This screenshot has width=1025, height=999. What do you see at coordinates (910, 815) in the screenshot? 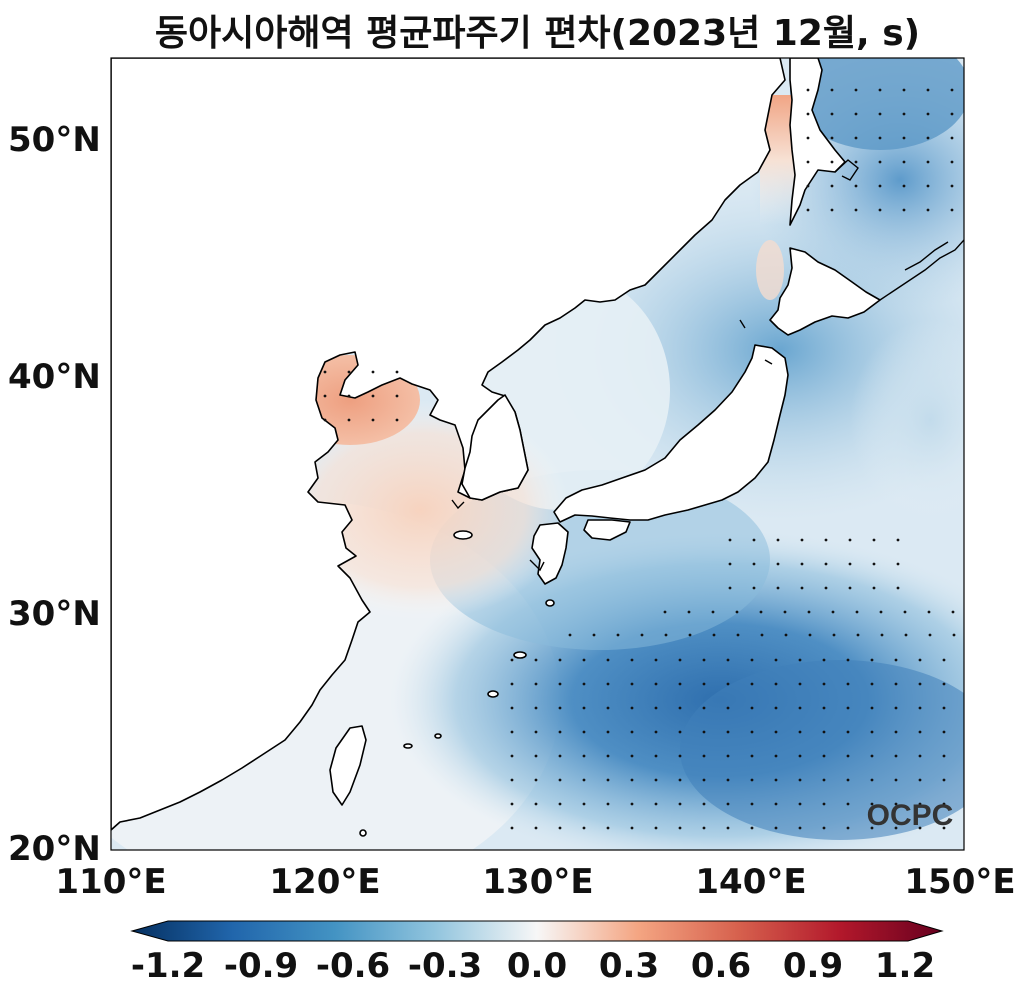
I see `ocpc-watermark: OCPC` at bounding box center [910, 815].